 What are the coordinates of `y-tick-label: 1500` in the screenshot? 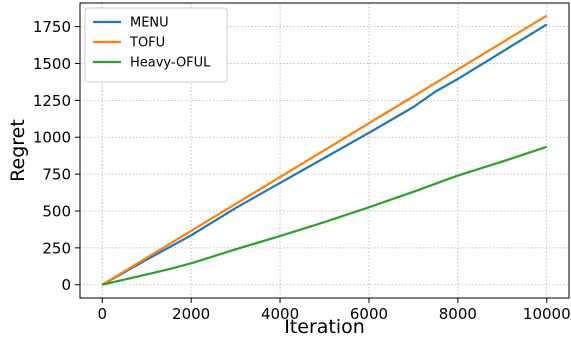 It's located at (52, 64).